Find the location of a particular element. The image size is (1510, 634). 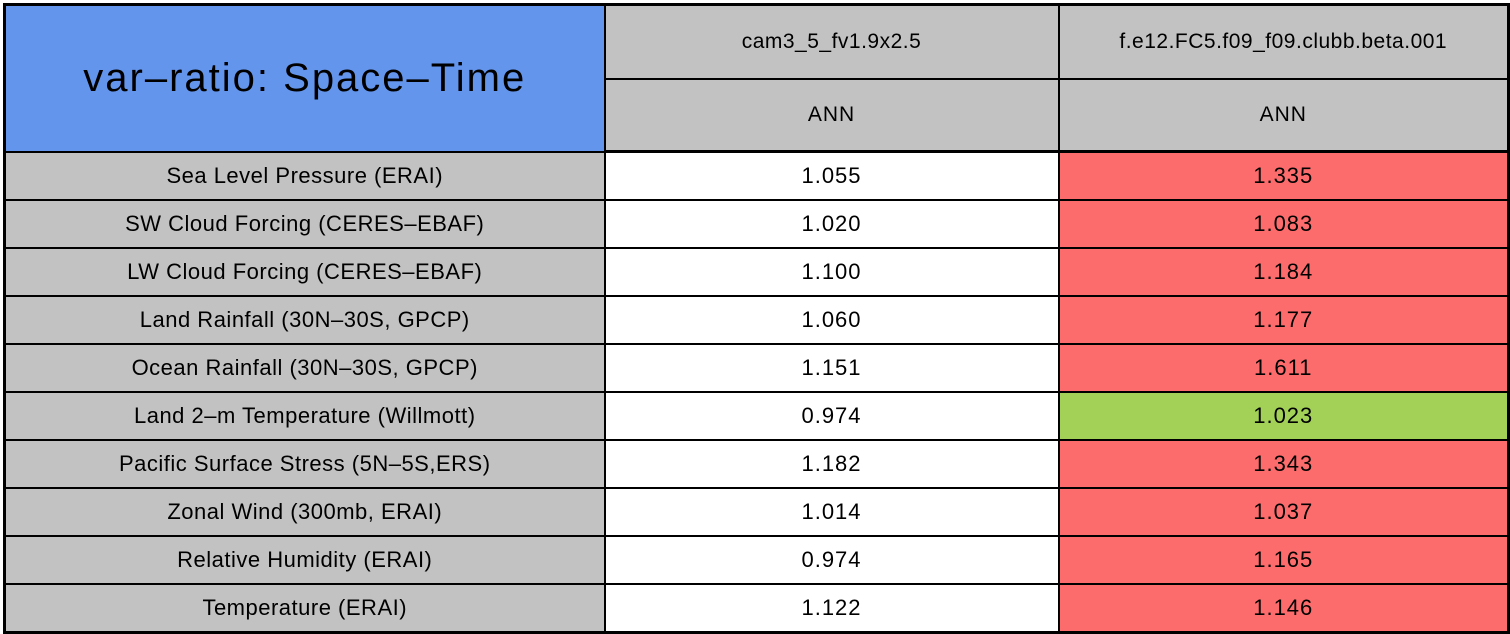

test-value: 1.165 is located at coordinates (1283, 560).